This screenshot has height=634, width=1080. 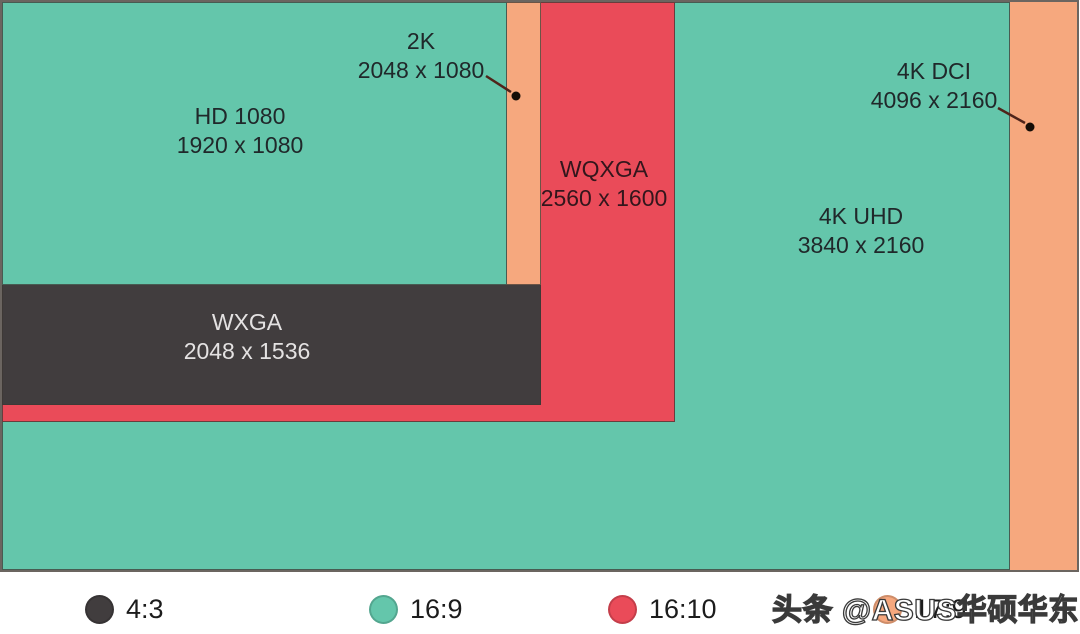 I want to click on legend-label-17-9: 17:9, so click(x=940, y=609).